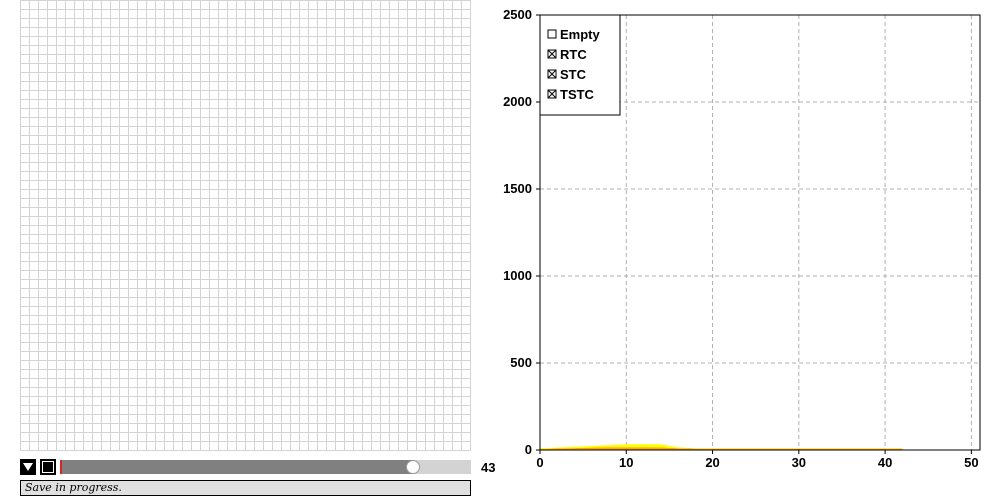  What do you see at coordinates (626, 462) in the screenshot?
I see `x-tick-label: 10` at bounding box center [626, 462].